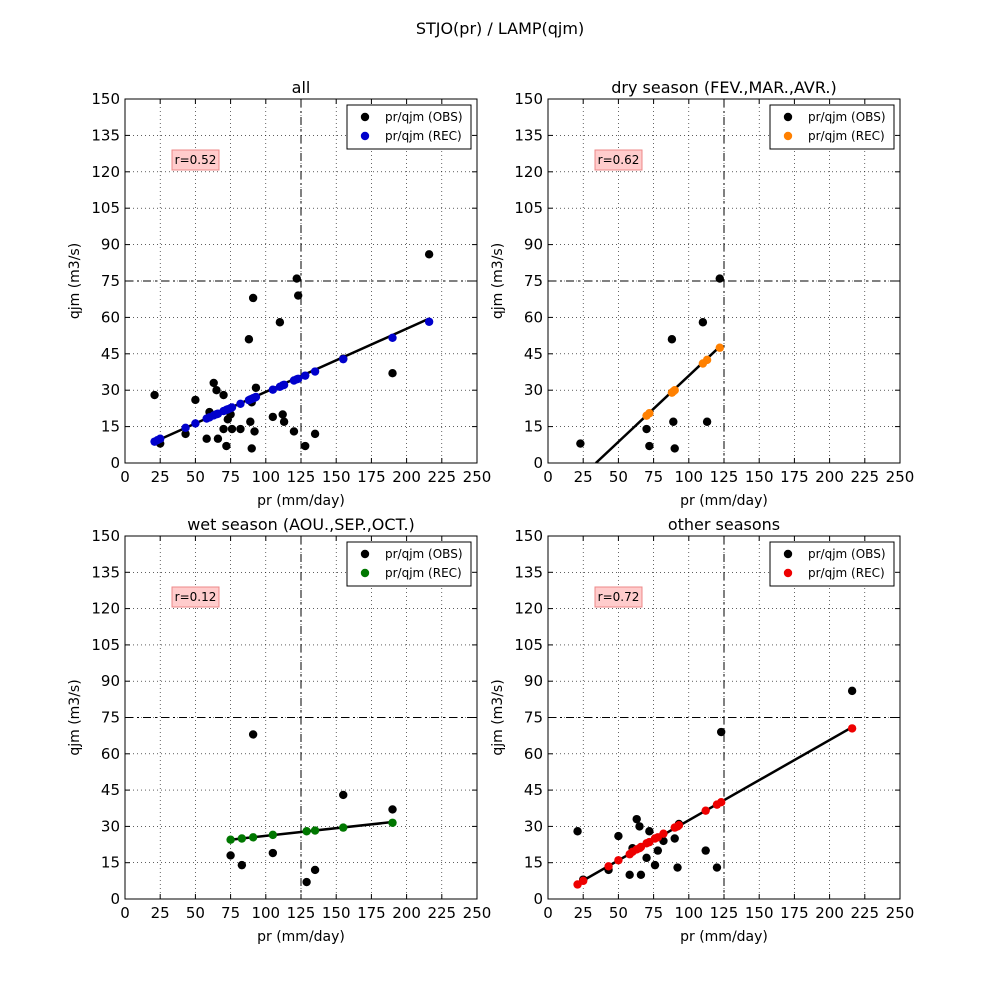 The image size is (1000, 1000). I want to click on x-tick-label: 75, so click(653, 913).